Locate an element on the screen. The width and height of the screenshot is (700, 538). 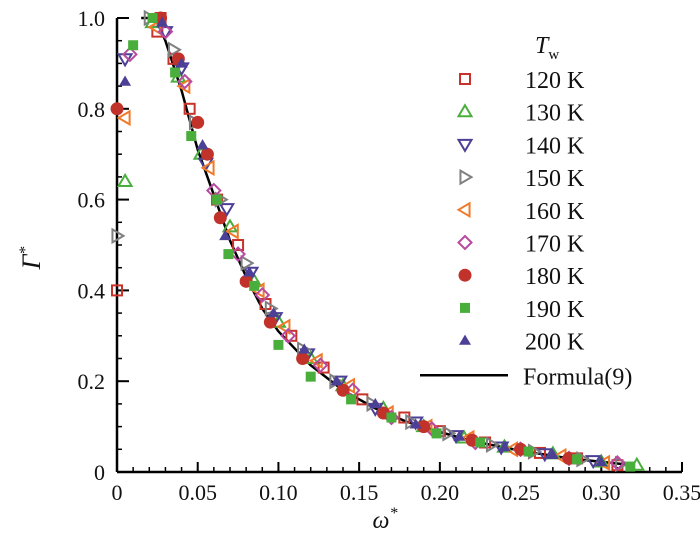
legend-label: 150 K is located at coordinates (555, 179).